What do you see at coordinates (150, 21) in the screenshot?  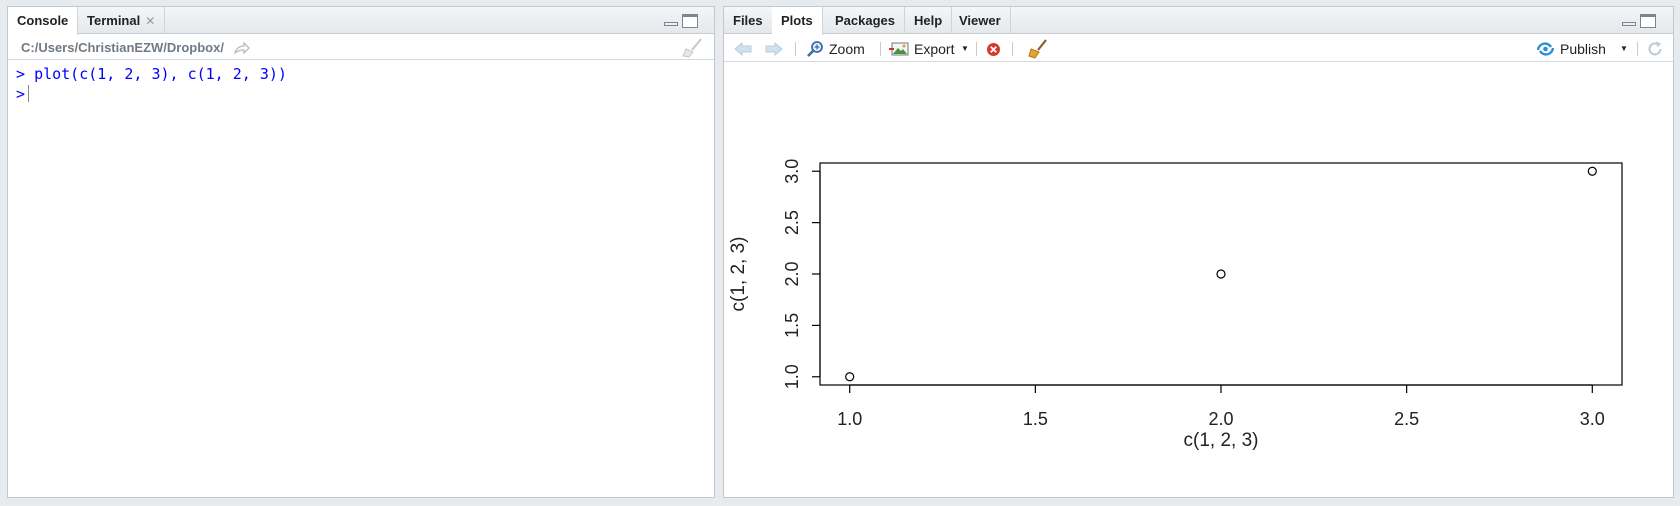 I see `close-icon: ✕` at bounding box center [150, 21].